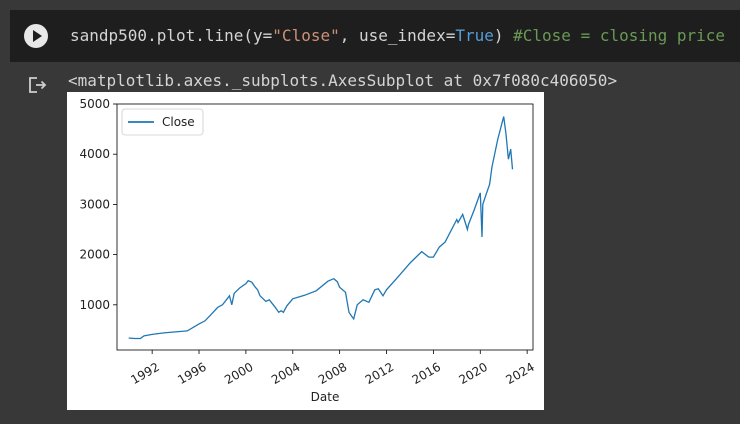  What do you see at coordinates (474, 35) in the screenshot?
I see `code-keyword: True` at bounding box center [474, 35].